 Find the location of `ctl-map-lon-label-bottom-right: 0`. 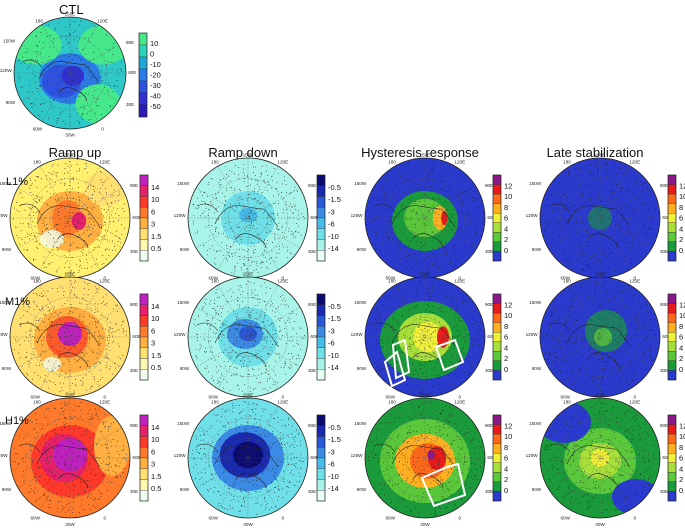

ctl-map-lon-label-bottom-right: 0 is located at coordinates (102, 128).